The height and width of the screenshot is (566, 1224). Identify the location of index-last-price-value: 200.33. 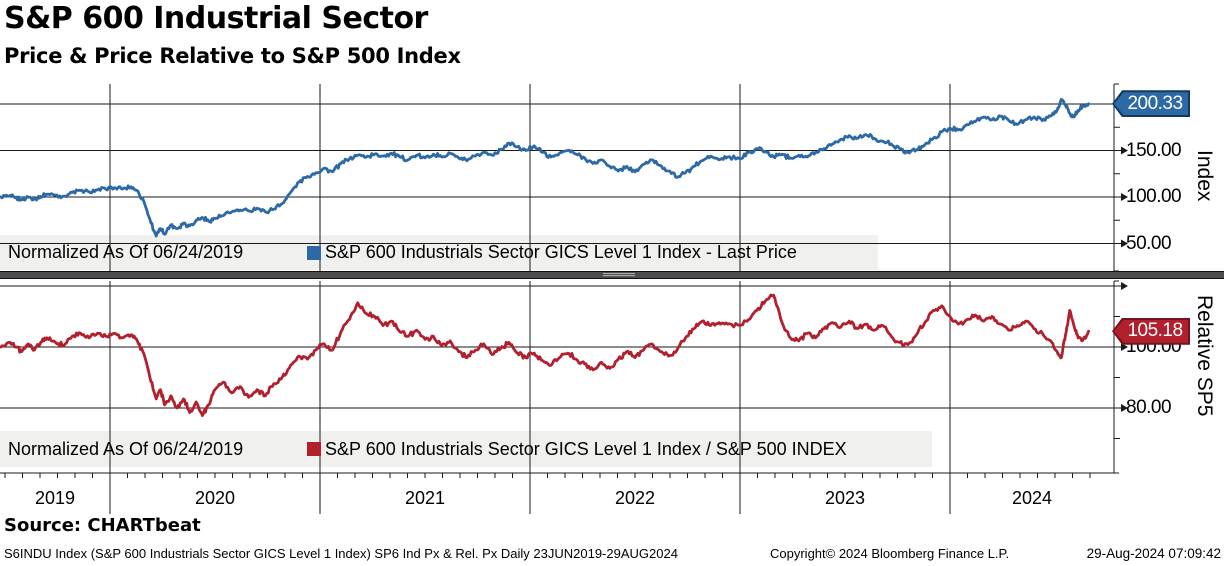
(1151, 104).